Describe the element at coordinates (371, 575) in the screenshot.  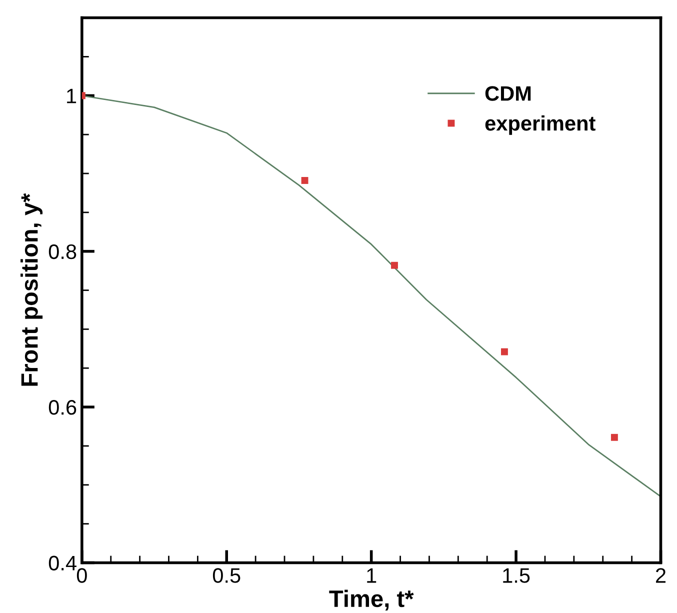
I see `x-tick-label: 1` at that location.